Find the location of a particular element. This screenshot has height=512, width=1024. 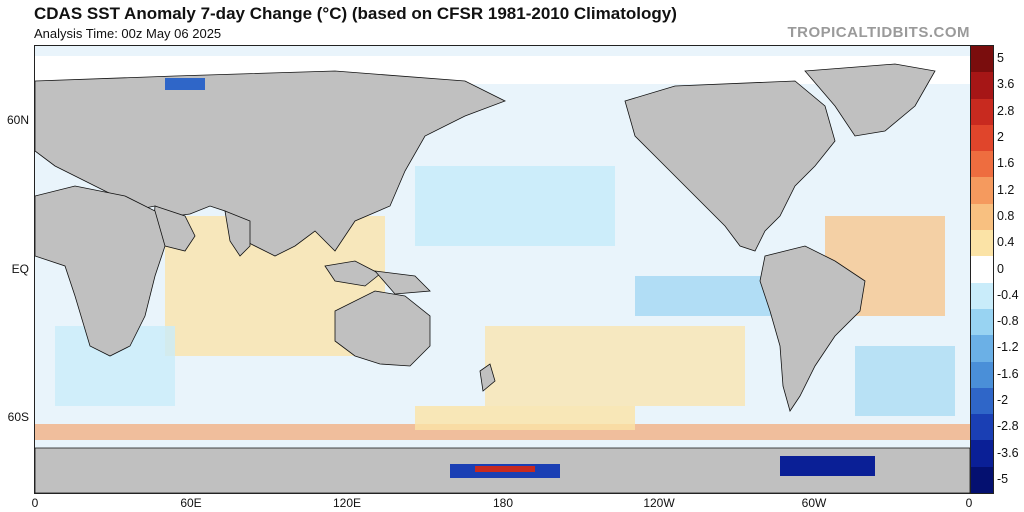

south-america-landmass is located at coordinates (812, 328).